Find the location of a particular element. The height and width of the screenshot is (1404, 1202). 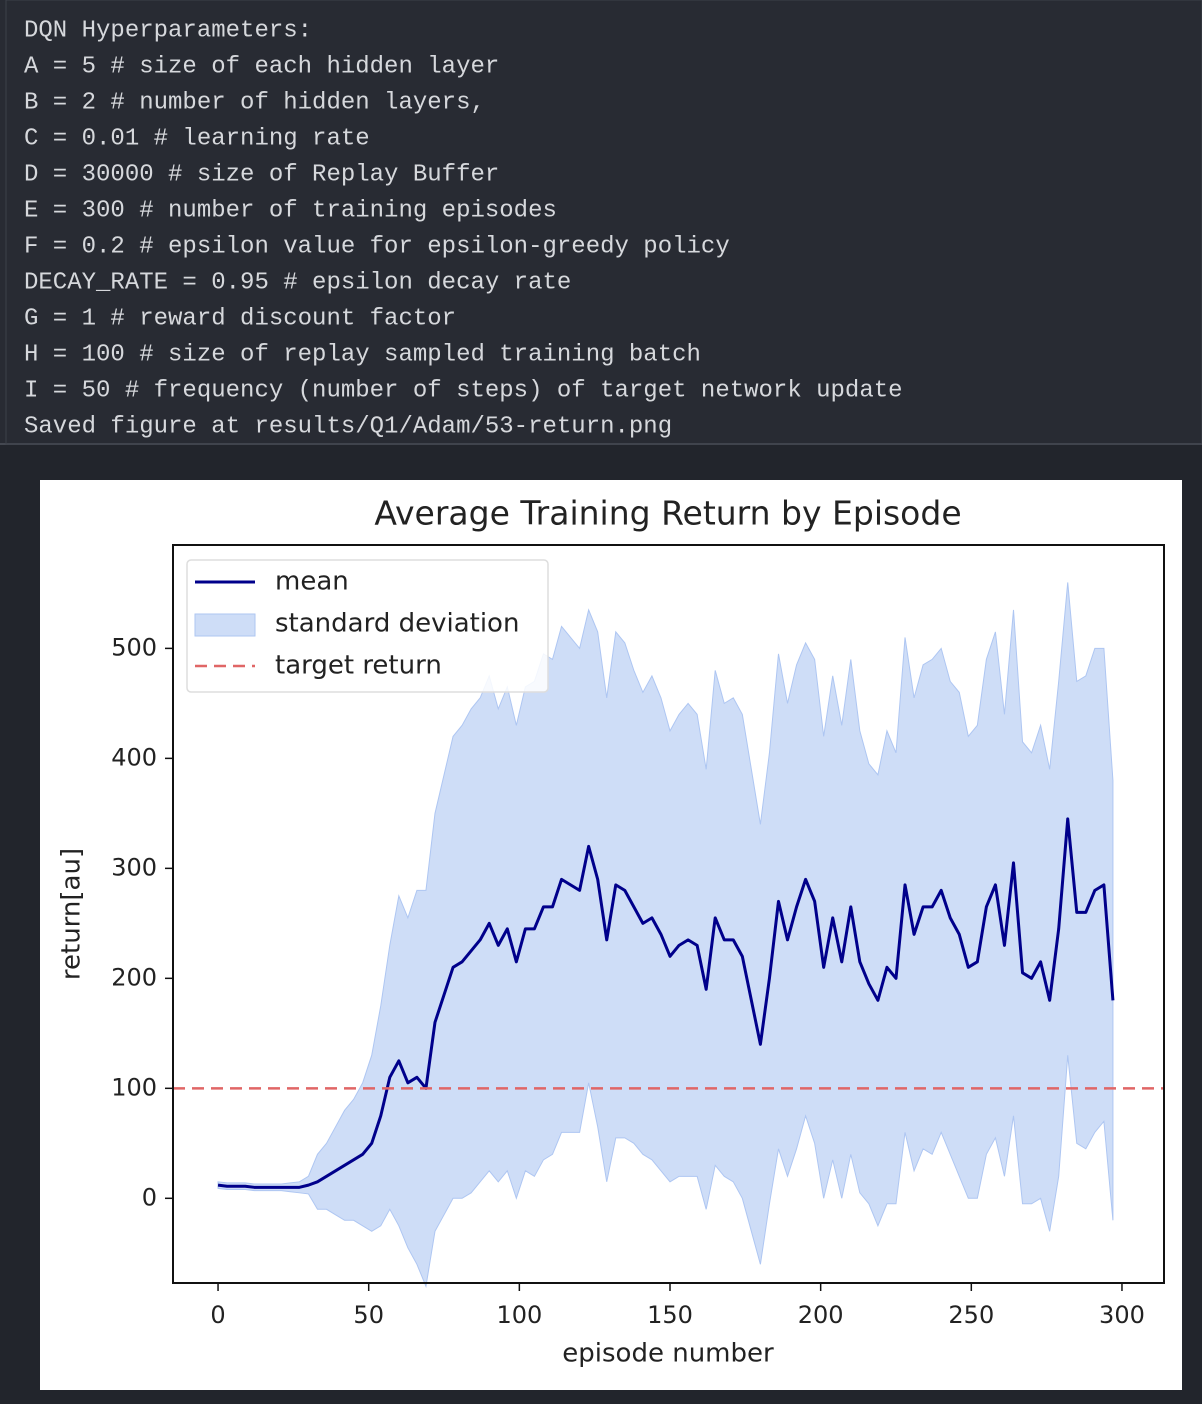

y-tick-label: 200 is located at coordinates (134, 977).